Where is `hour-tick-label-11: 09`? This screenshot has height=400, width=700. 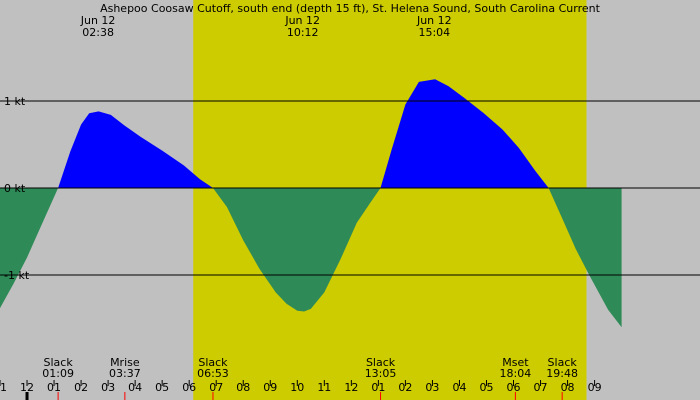
hour-tick-label-11: 09 is located at coordinates (270, 387).